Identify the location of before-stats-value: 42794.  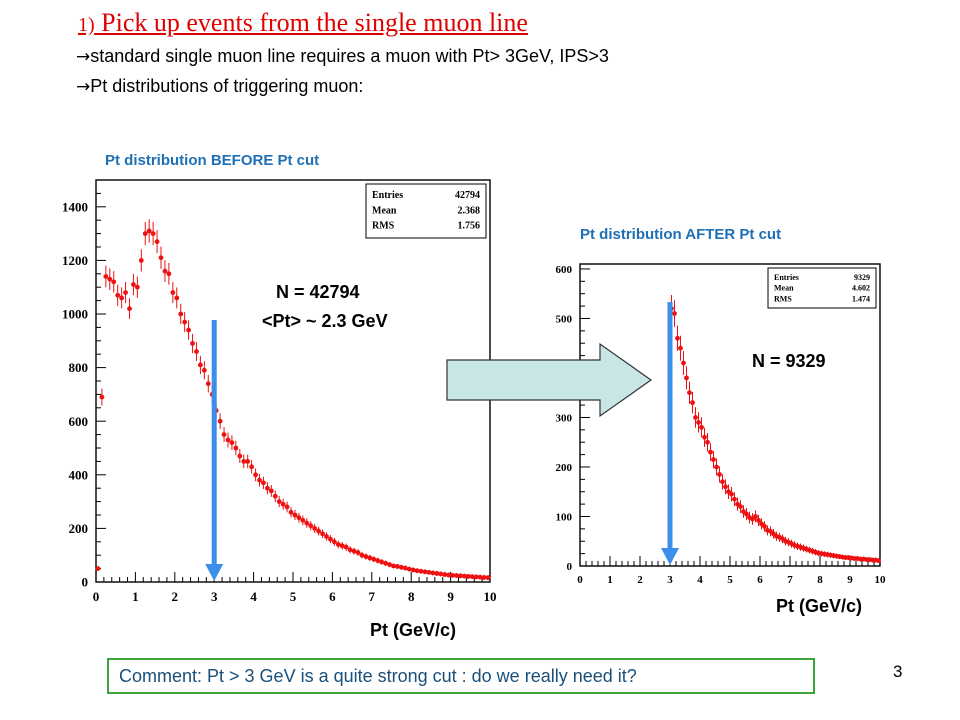
(467, 195).